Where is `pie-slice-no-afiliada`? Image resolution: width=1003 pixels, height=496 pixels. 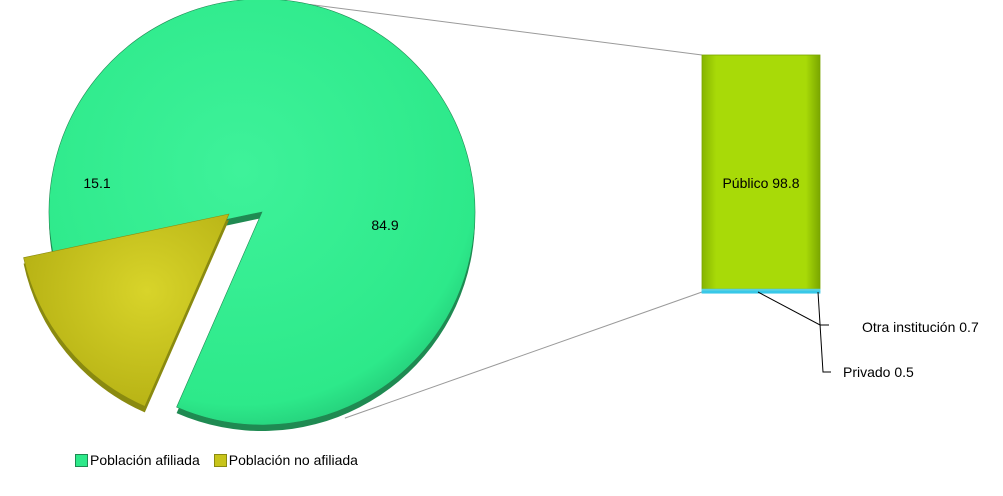
pie-slice-no-afiliada is located at coordinates (126, 313).